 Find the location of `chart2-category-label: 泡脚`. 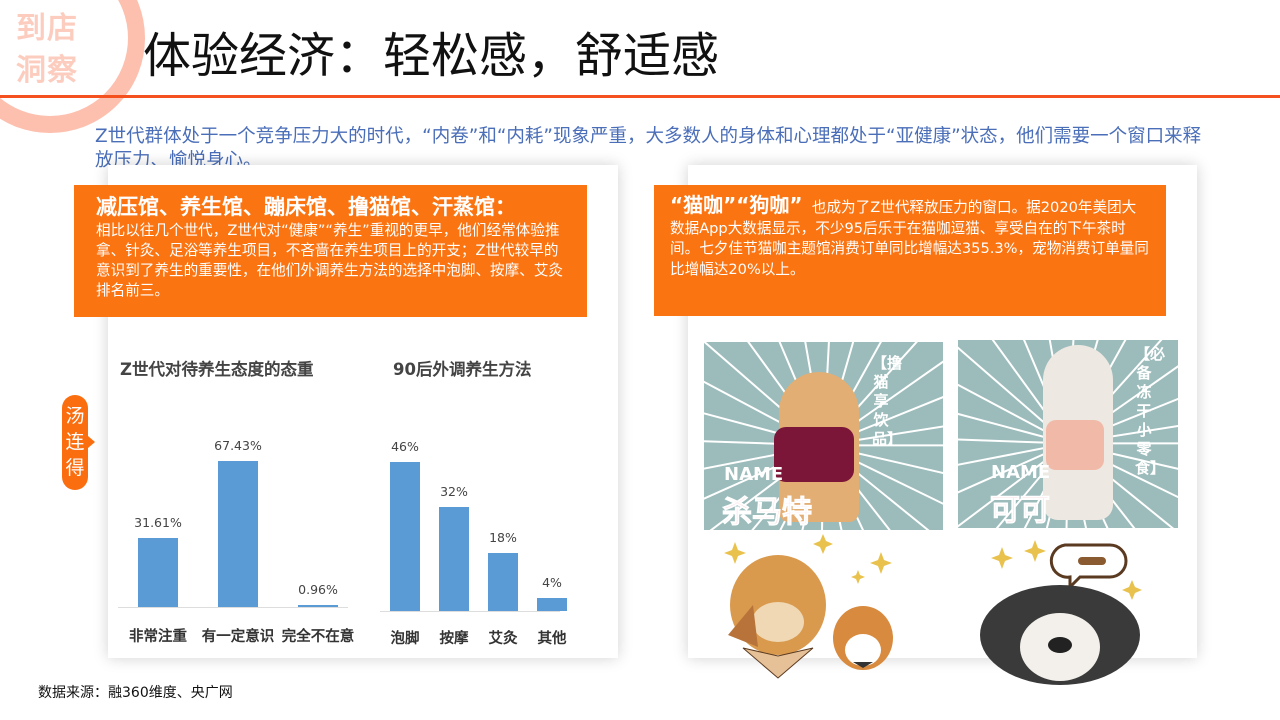

chart2-category-label: 泡脚 is located at coordinates (405, 639).